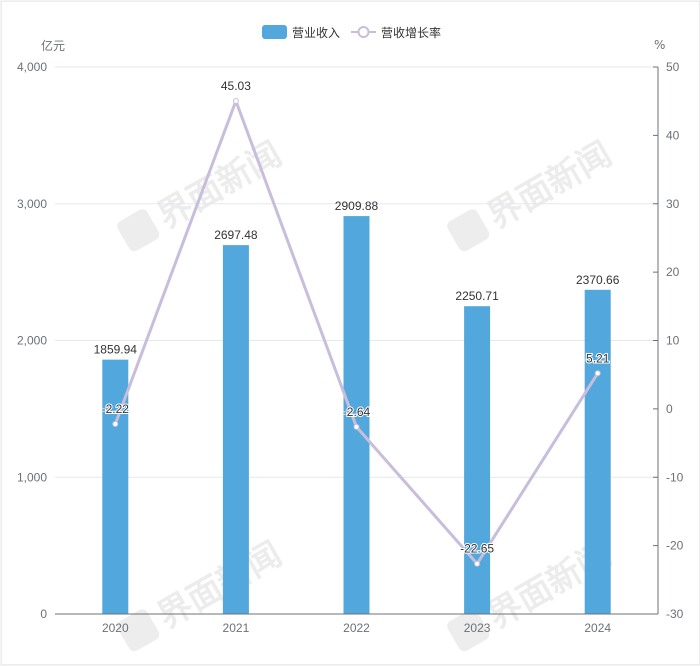 The image size is (700, 666). Describe the element at coordinates (357, 206) in the screenshot. I see `bar-value-label: 2909.88` at that location.